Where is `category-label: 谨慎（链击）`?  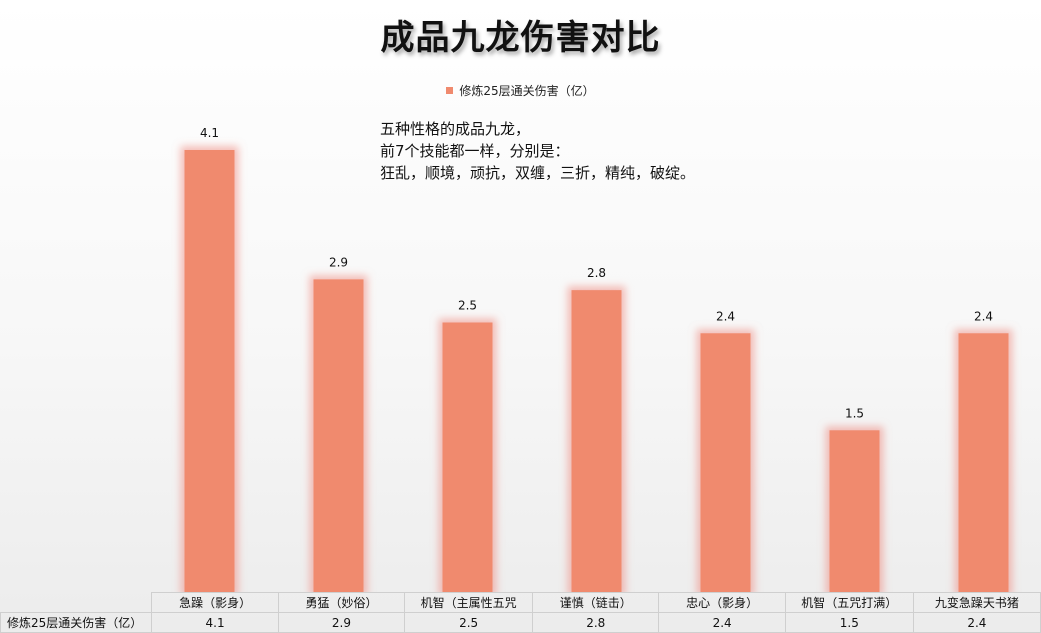
category-label: 谨慎（链击） is located at coordinates (596, 602).